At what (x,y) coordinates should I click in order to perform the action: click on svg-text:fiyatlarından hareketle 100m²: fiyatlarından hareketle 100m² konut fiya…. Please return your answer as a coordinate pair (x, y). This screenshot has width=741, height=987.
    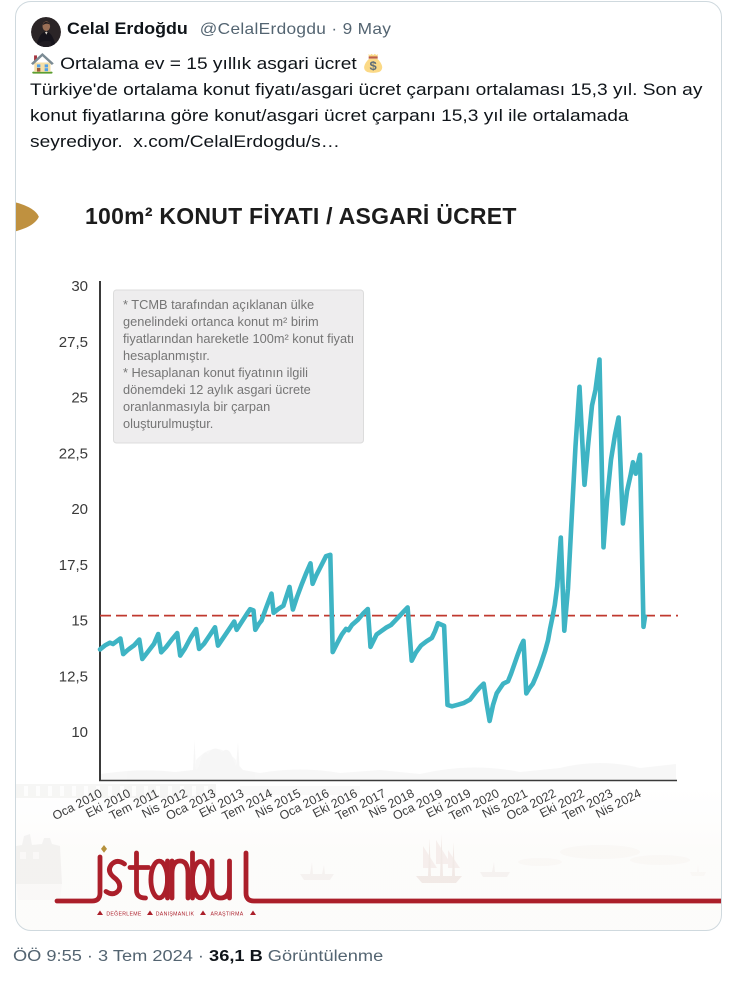
    Looking at the image, I should click on (238, 338).